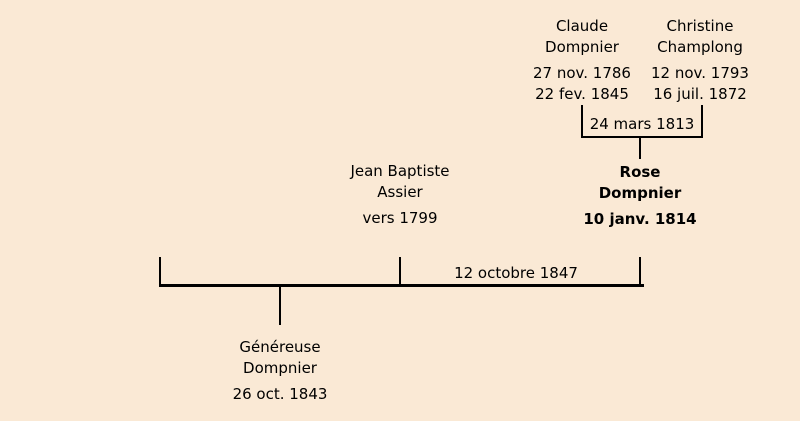 The image size is (800, 421). Describe the element at coordinates (640, 219) in the screenshot. I see `person-birth-date: 10 janv. 1814` at that location.